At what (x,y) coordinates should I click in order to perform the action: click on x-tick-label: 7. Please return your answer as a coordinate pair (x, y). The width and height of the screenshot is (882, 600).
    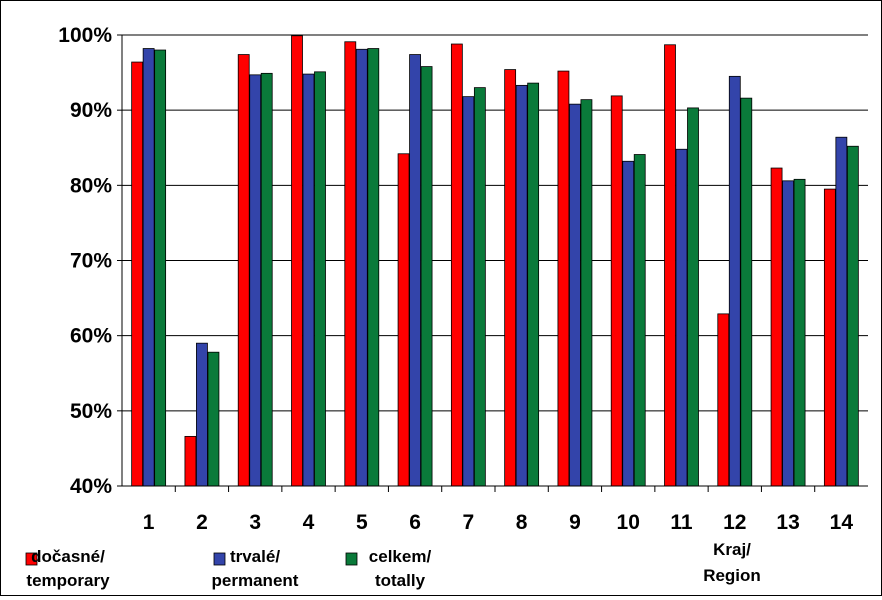
    Looking at the image, I should click on (469, 522).